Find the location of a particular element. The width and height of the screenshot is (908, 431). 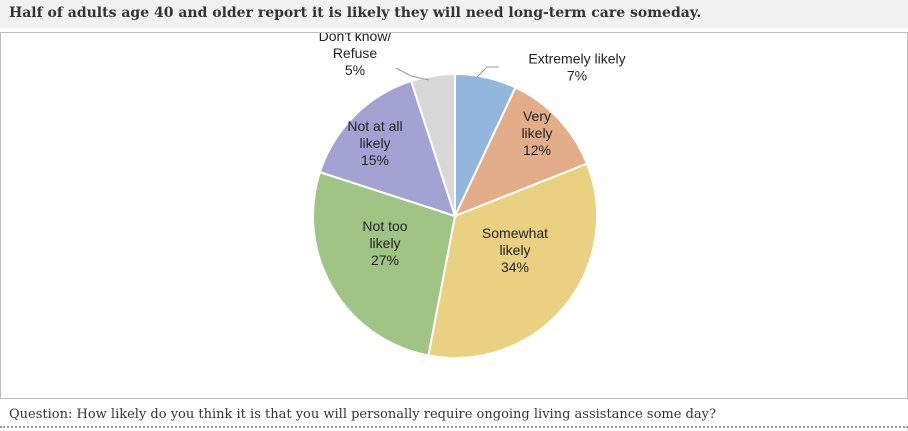

slice-label-6: Don't know/Refuse 5% is located at coordinates (355, 55).